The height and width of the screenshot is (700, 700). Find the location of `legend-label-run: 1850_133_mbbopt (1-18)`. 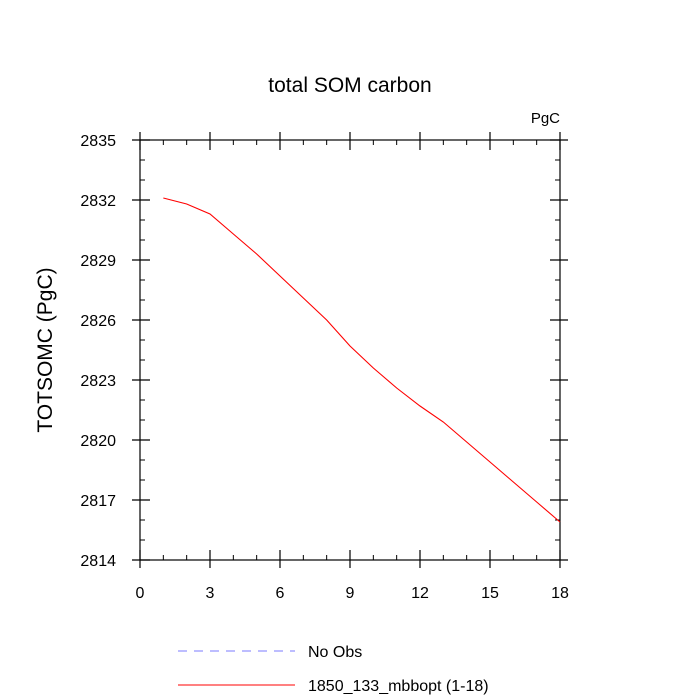

legend-label-run: 1850_133_mbbopt (1-18) is located at coordinates (398, 686).